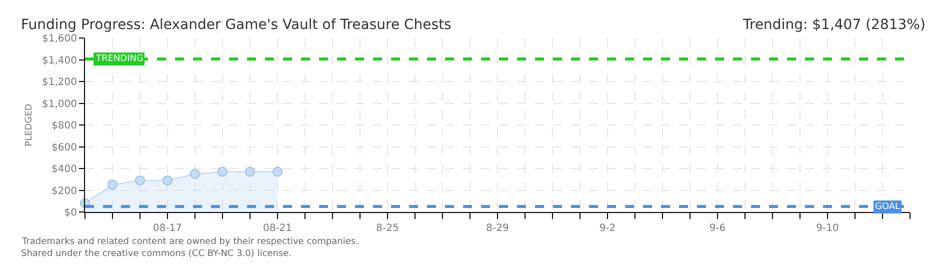  What do you see at coordinates (29, 125) in the screenshot?
I see `y-axis-title: PLEDGED` at bounding box center [29, 125].